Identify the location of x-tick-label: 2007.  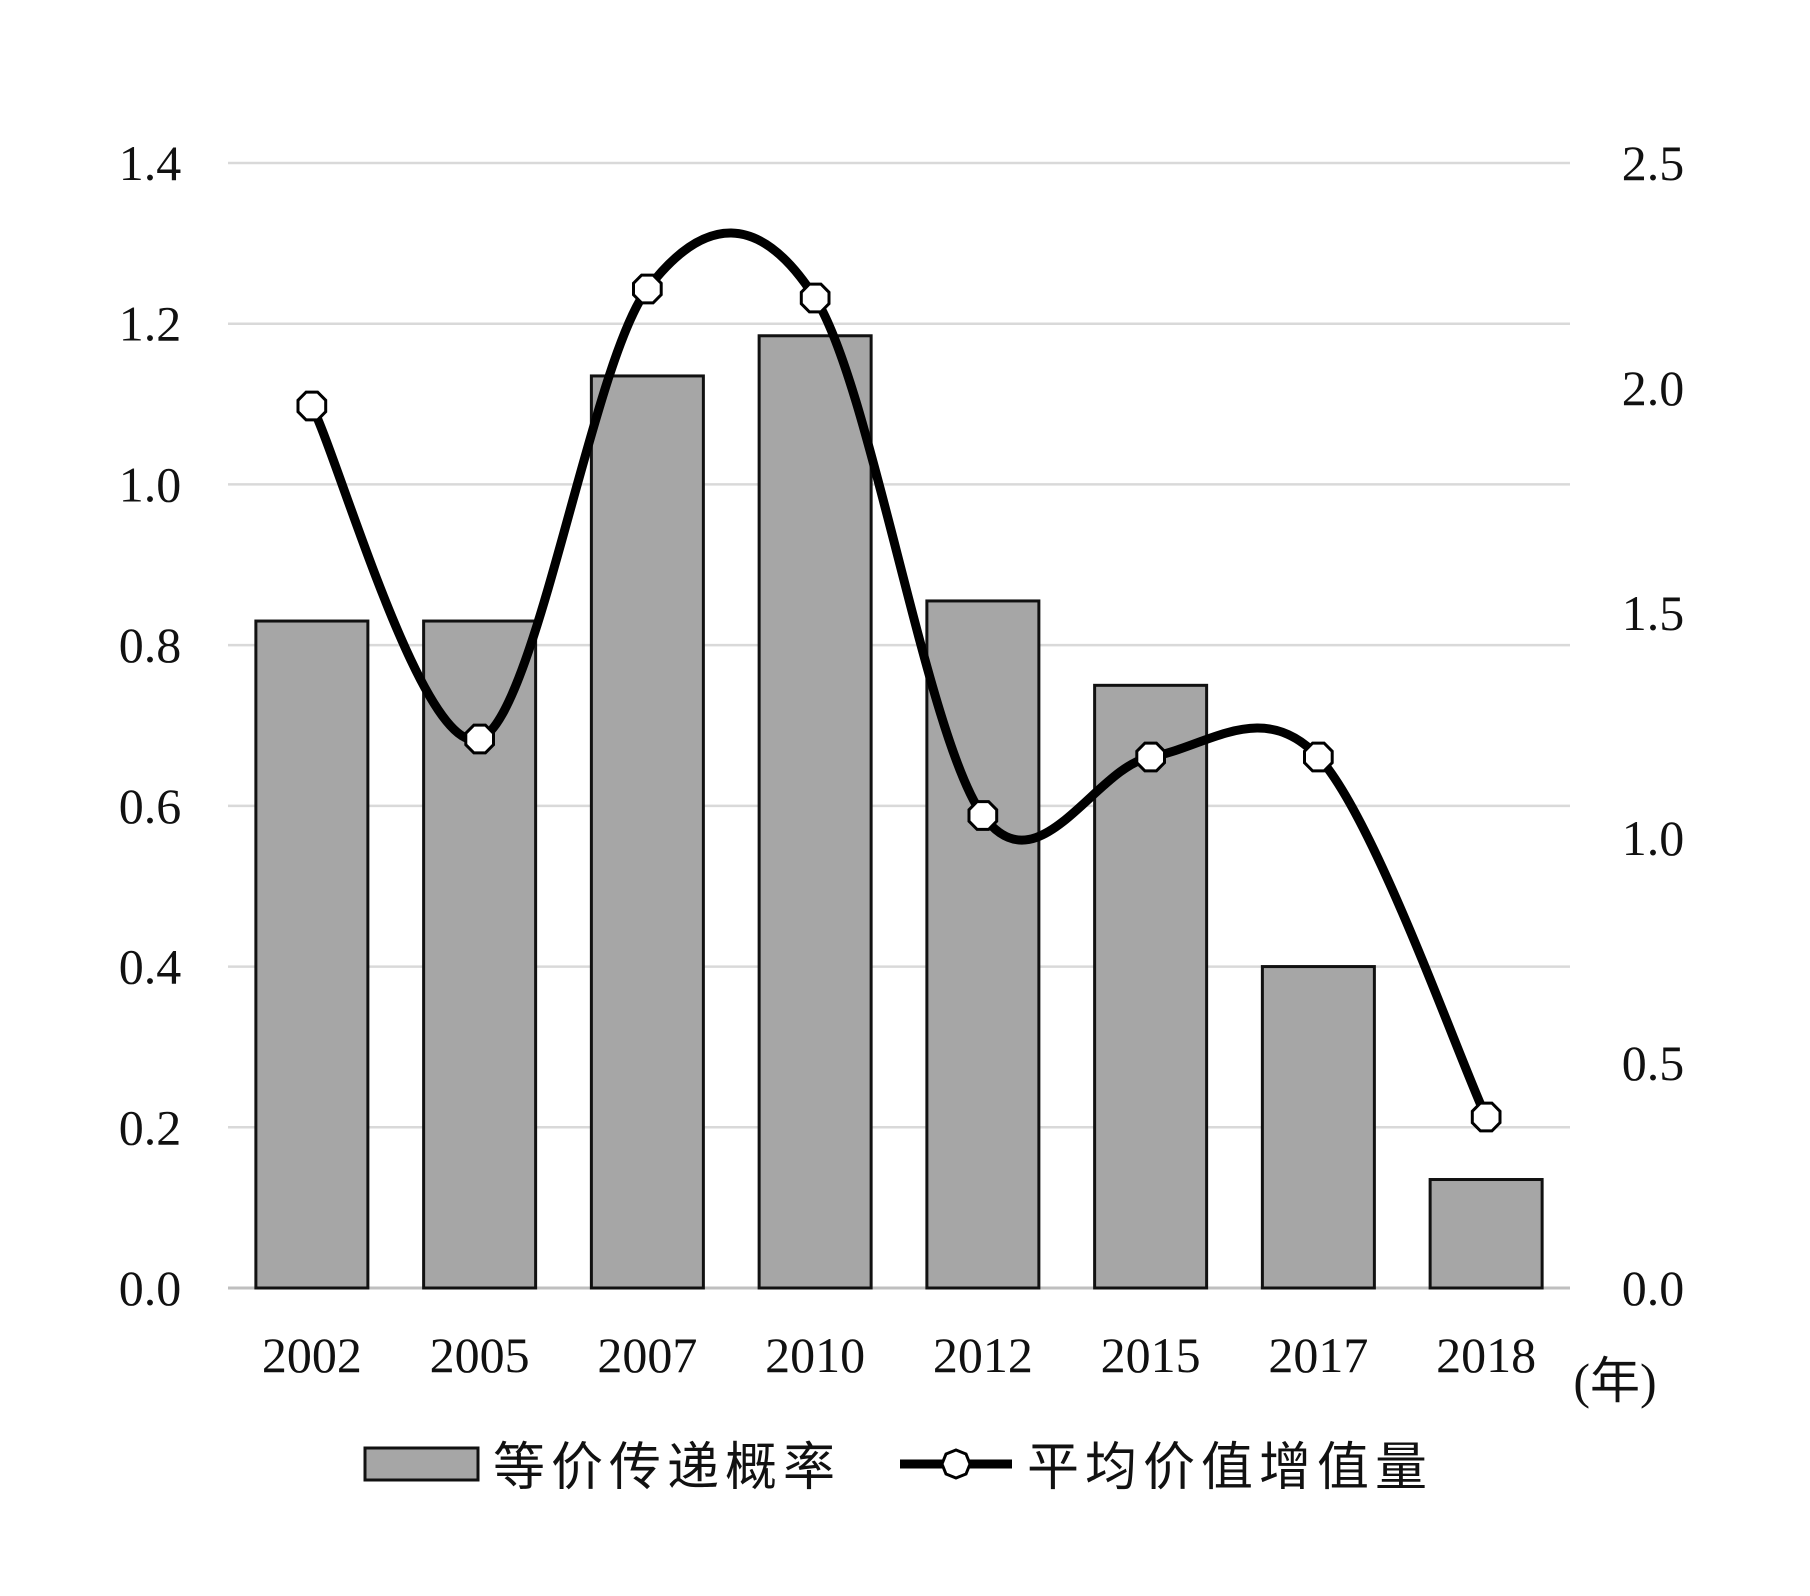
(647, 1355).